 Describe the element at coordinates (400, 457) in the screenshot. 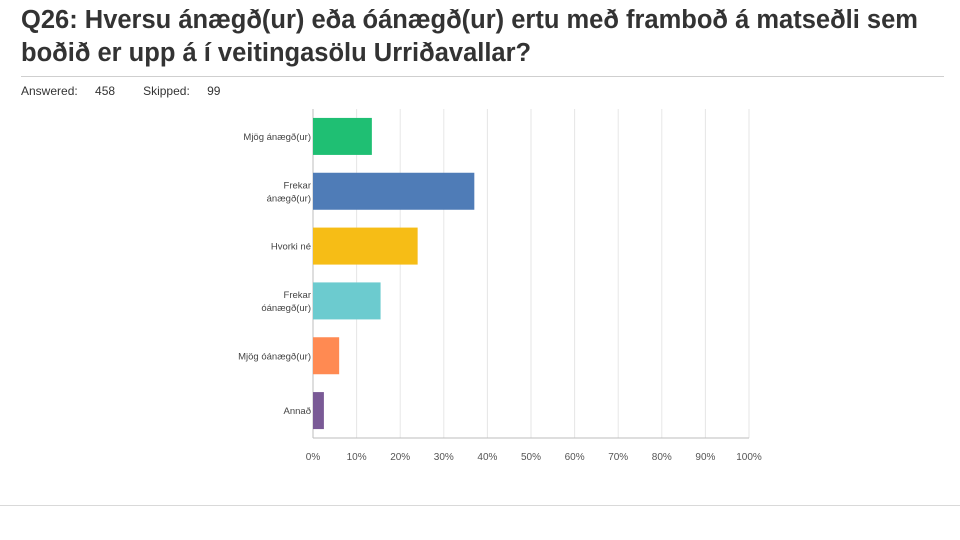

I see `x-tick-label: 20%` at that location.